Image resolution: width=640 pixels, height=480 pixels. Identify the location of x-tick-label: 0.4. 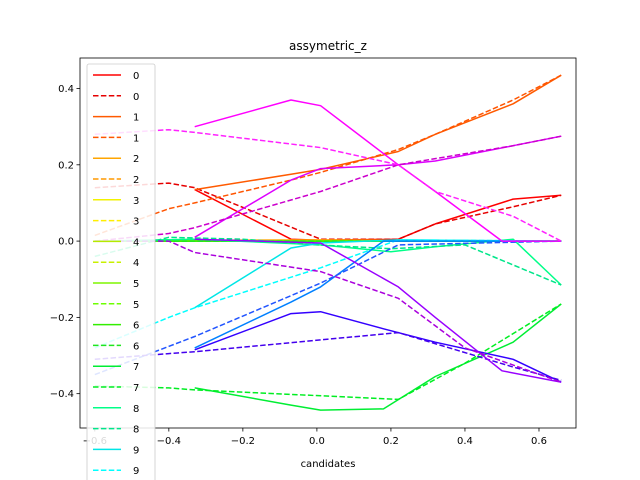
(465, 441).